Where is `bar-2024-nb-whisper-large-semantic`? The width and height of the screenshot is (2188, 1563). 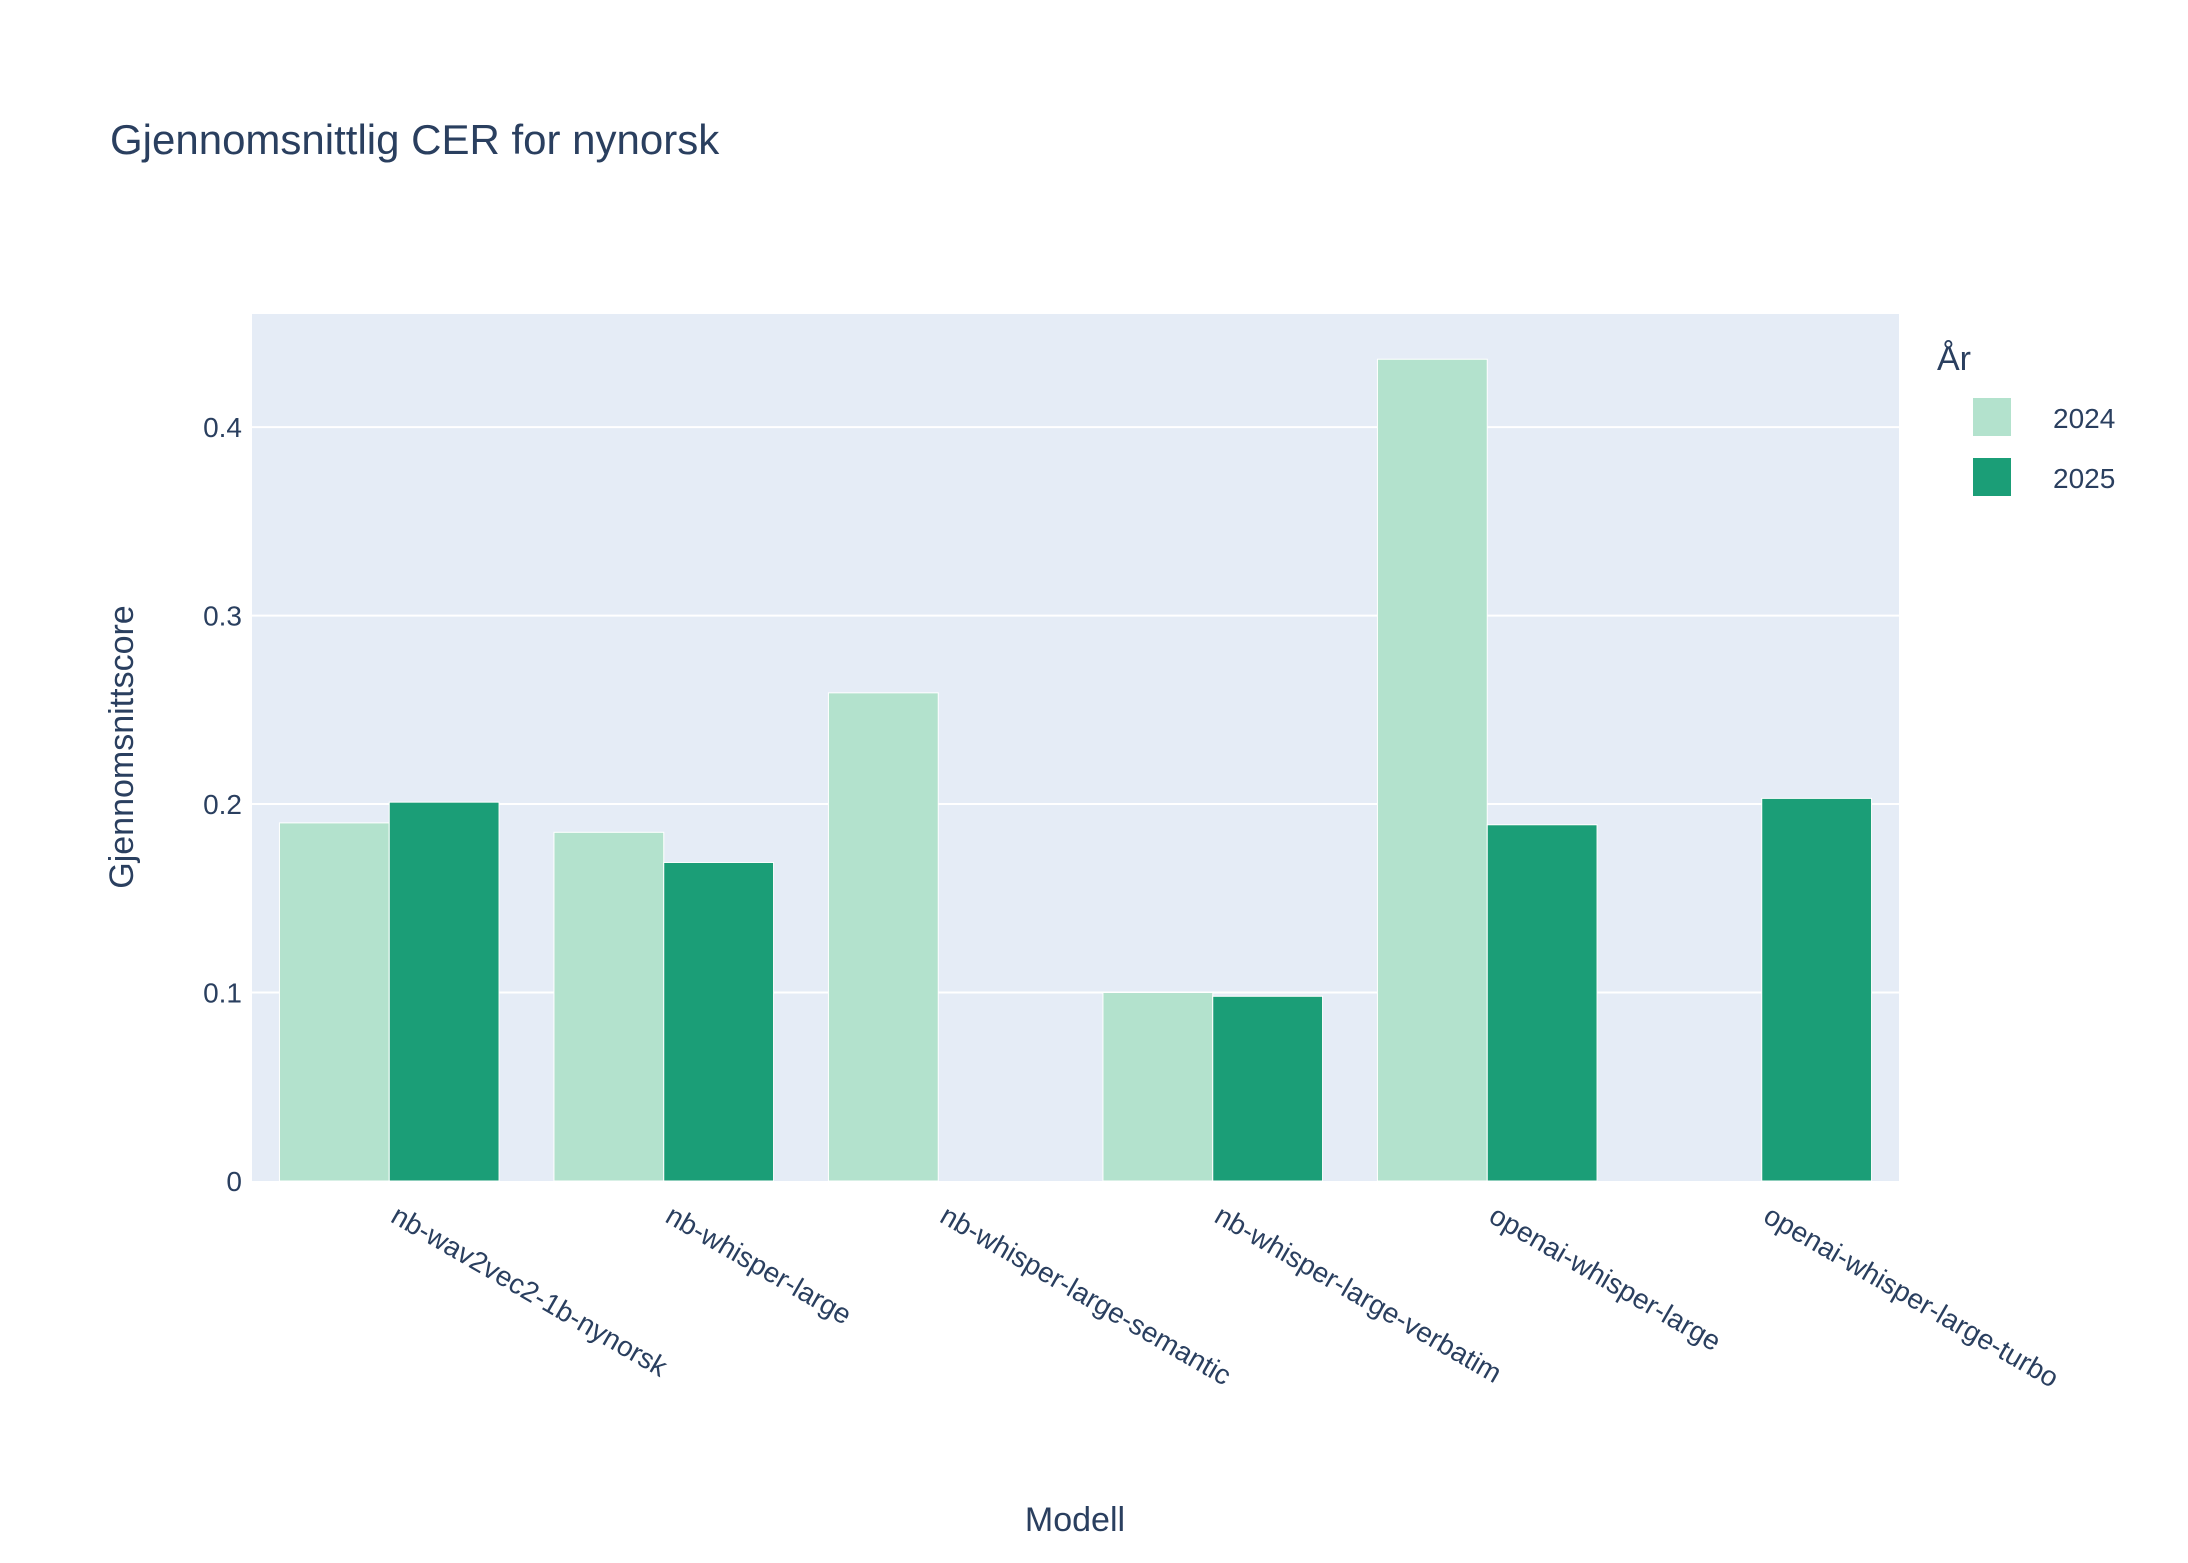
bar-2024-nb-whisper-large-semantic is located at coordinates (883, 937).